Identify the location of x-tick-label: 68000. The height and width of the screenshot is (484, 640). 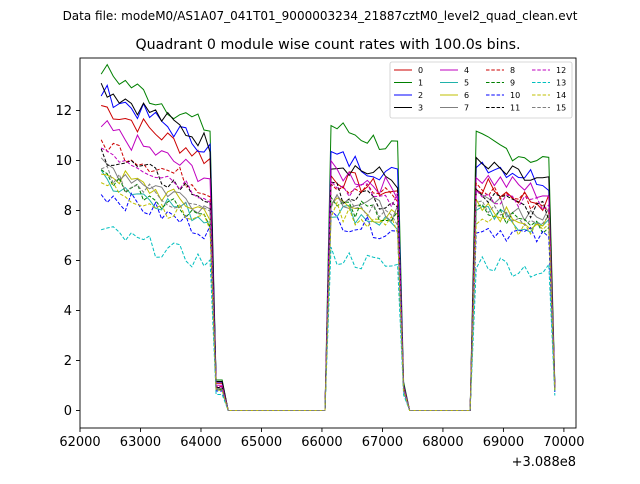
(442, 442).